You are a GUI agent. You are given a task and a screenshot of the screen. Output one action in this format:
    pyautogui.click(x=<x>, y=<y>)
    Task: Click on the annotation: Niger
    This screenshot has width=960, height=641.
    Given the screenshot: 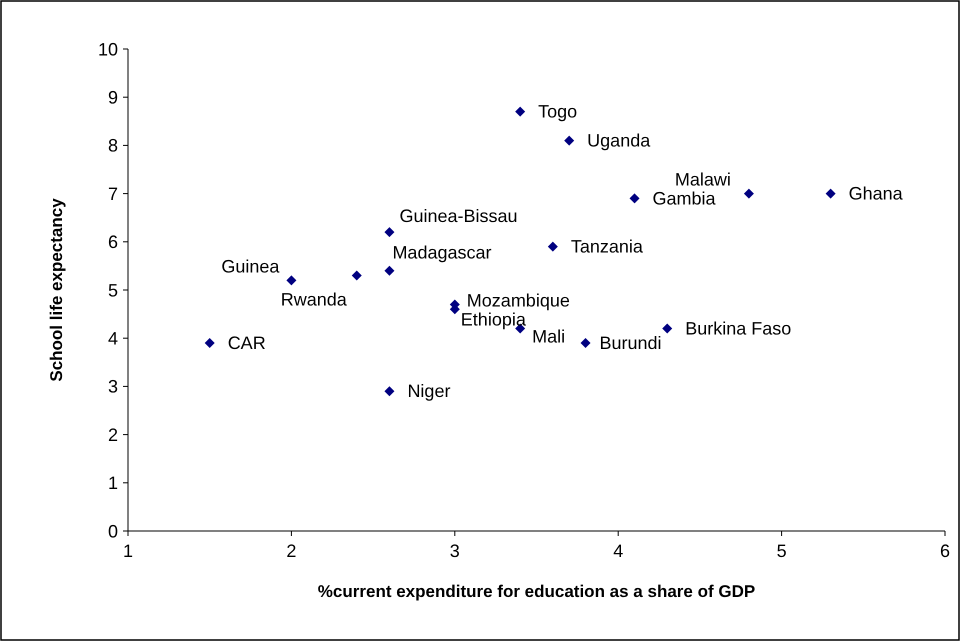 What is the action you would take?
    pyautogui.click(x=428, y=391)
    